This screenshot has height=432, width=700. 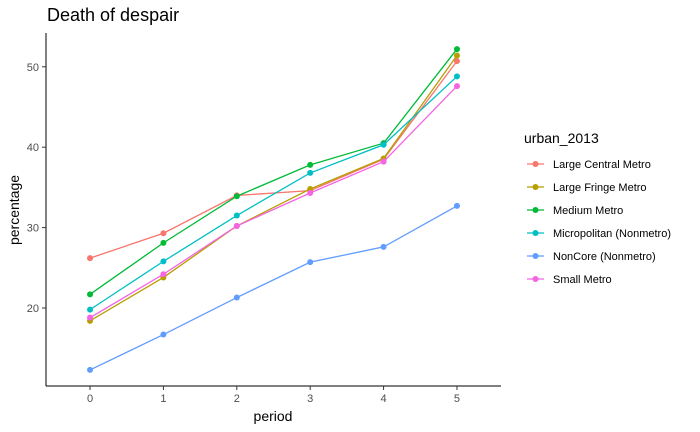 What do you see at coordinates (33, 148) in the screenshot?
I see `y-tick-label: 40` at bounding box center [33, 148].